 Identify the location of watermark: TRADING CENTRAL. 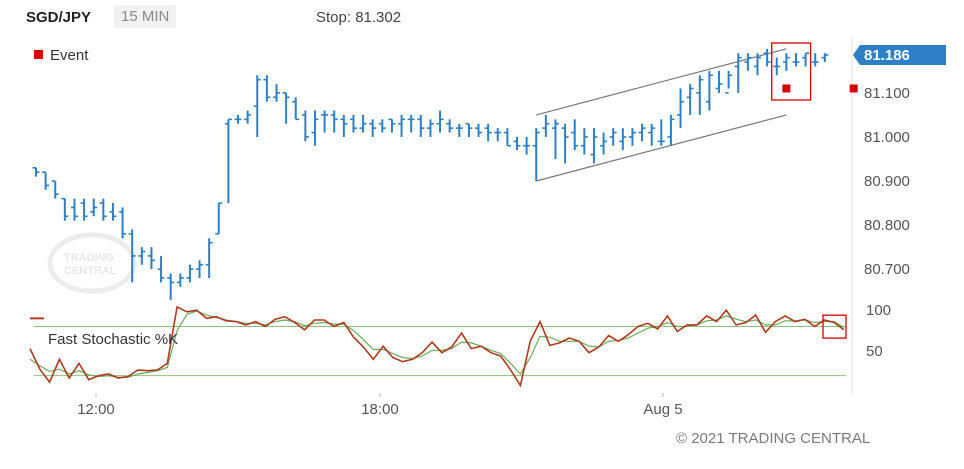
(92, 263).